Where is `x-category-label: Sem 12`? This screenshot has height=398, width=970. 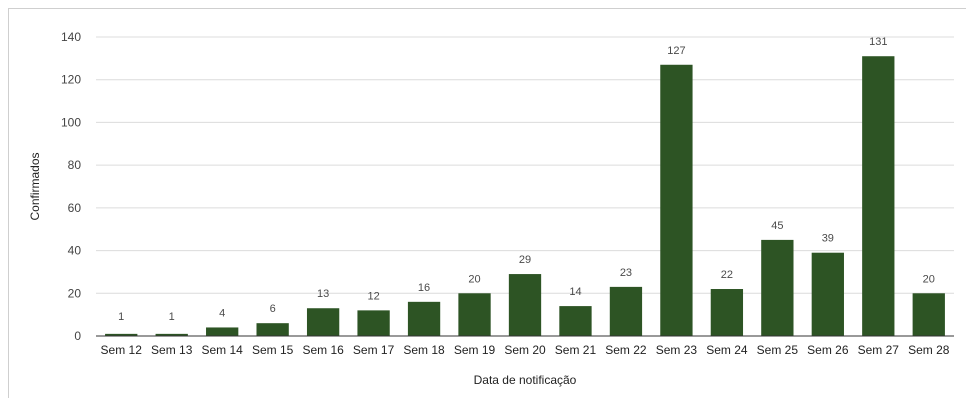 x-category-label: Sem 12 is located at coordinates (122, 350).